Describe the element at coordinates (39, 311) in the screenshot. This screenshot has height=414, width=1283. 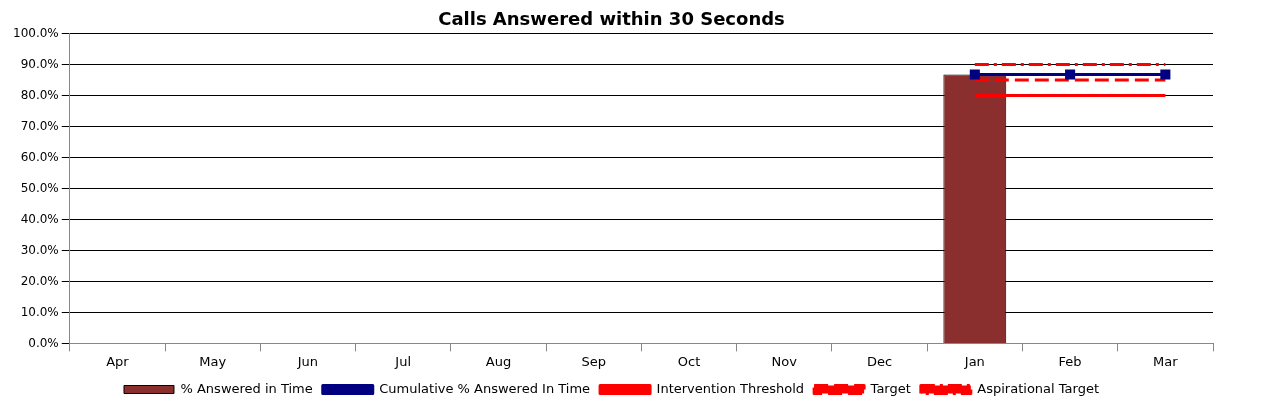
I see `y-tick-label: 10.0%` at that location.